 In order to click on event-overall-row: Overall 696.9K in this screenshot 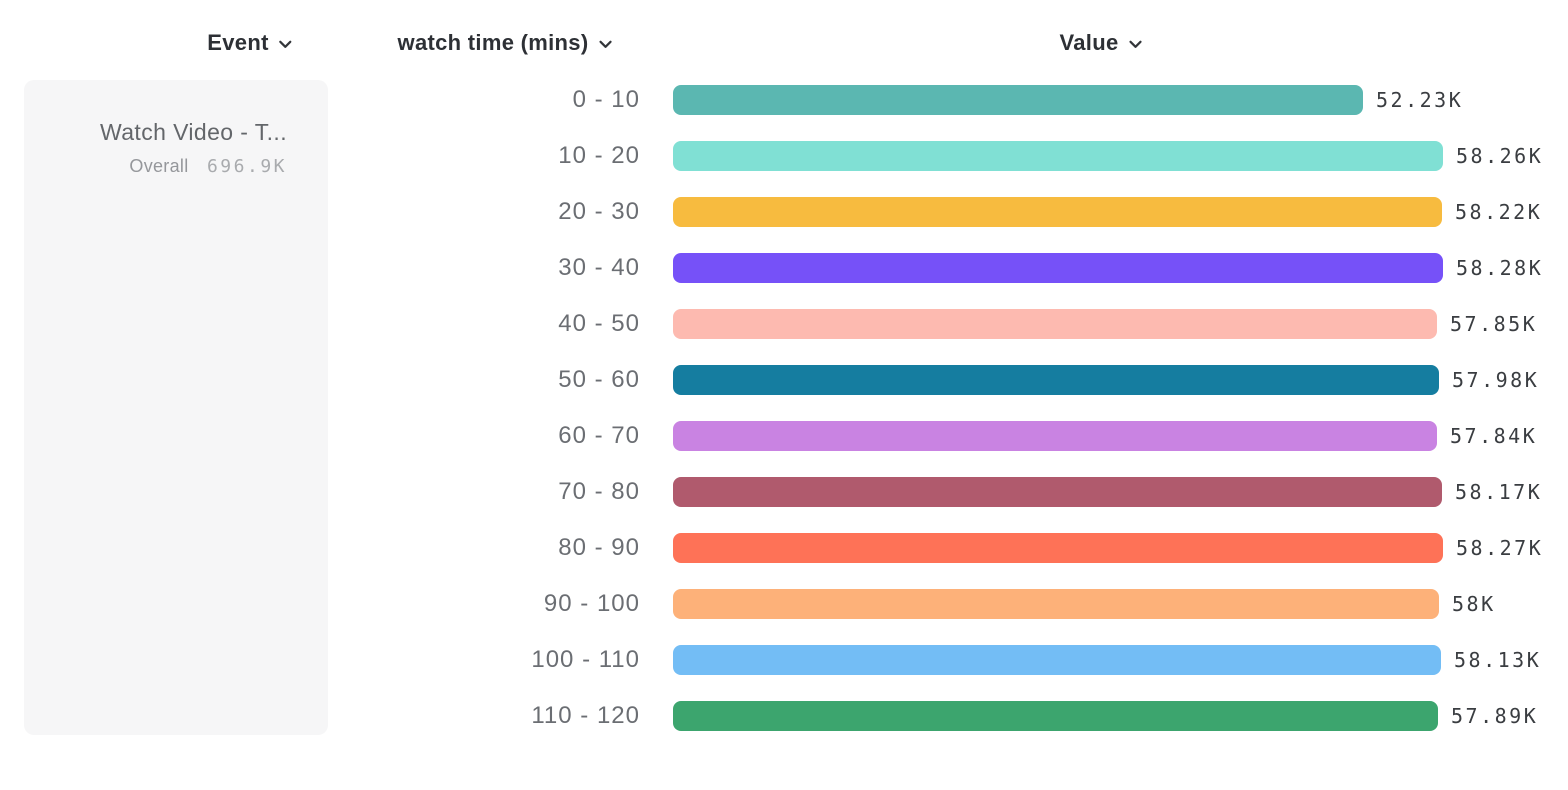, I will do `click(165, 166)`.